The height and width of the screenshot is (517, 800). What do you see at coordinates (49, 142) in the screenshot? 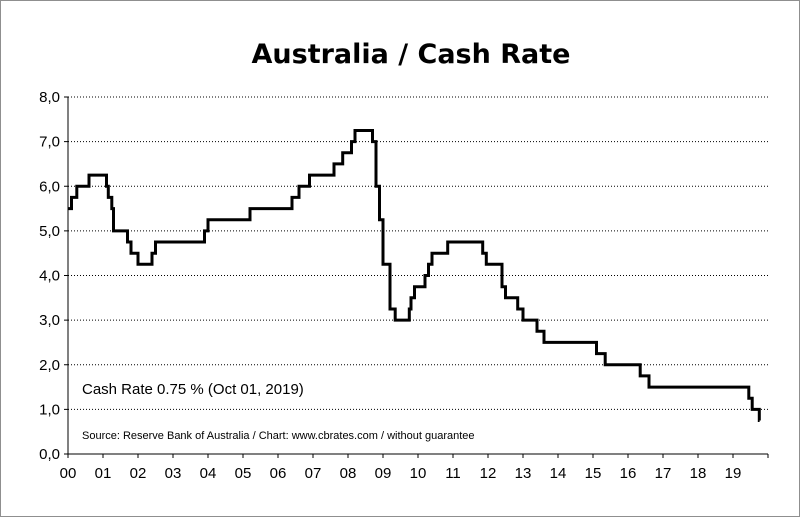
I see `y-tick-label: 7,0` at bounding box center [49, 142].